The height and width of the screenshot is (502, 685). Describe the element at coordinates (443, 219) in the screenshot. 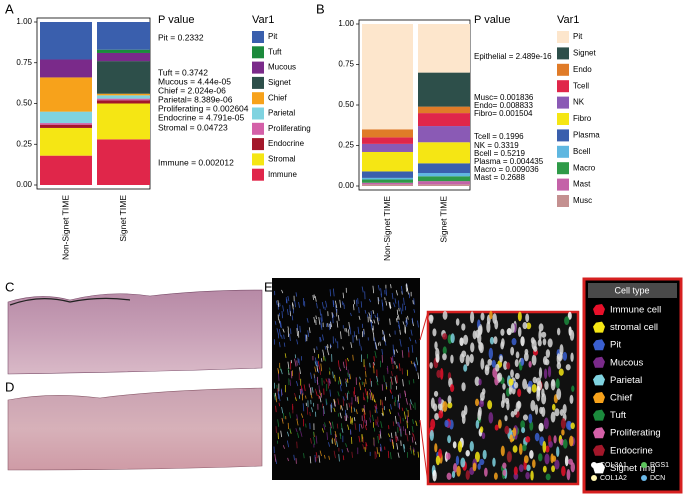

I see `x-tick-label: Signet TIME` at that location.